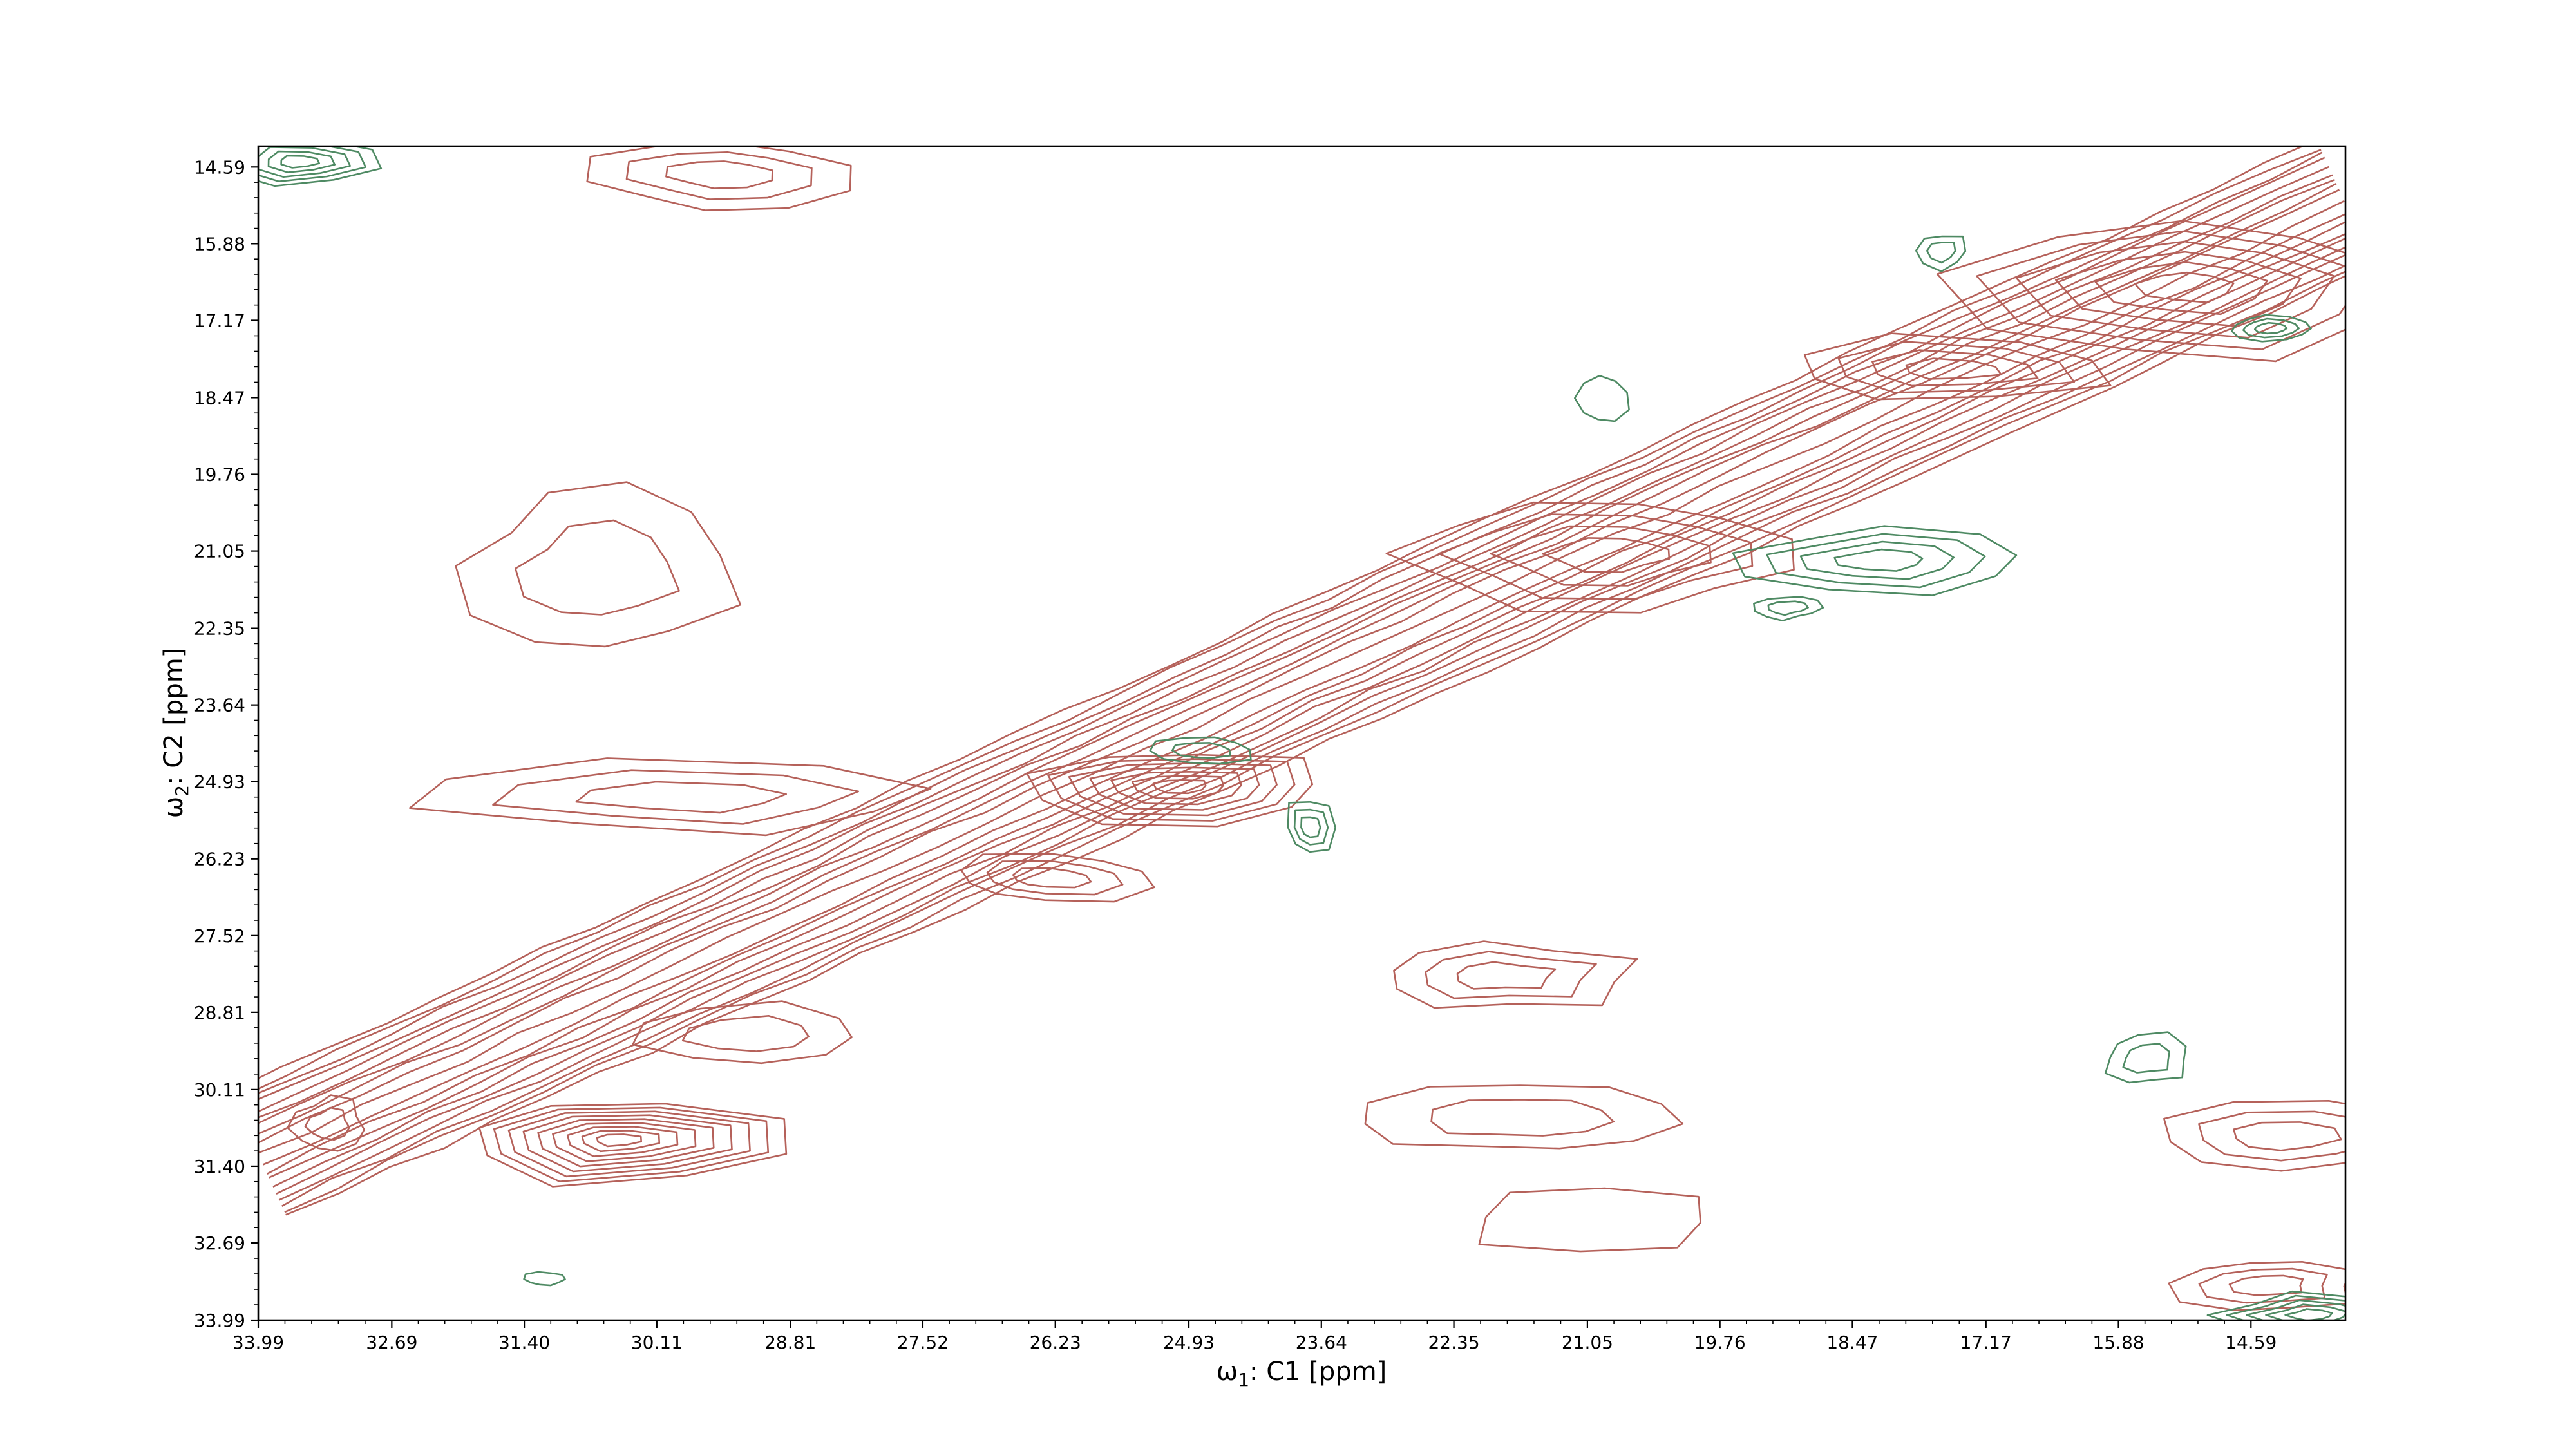 Image resolution: width=2576 pixels, height=1449 pixels. I want to click on x-tick-label: 17.17, so click(1986, 1343).